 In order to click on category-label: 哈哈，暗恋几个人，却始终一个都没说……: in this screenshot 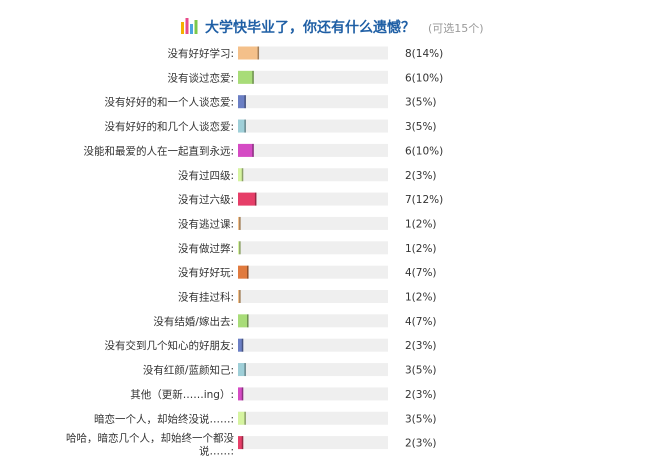, I will do `click(150, 445)`.